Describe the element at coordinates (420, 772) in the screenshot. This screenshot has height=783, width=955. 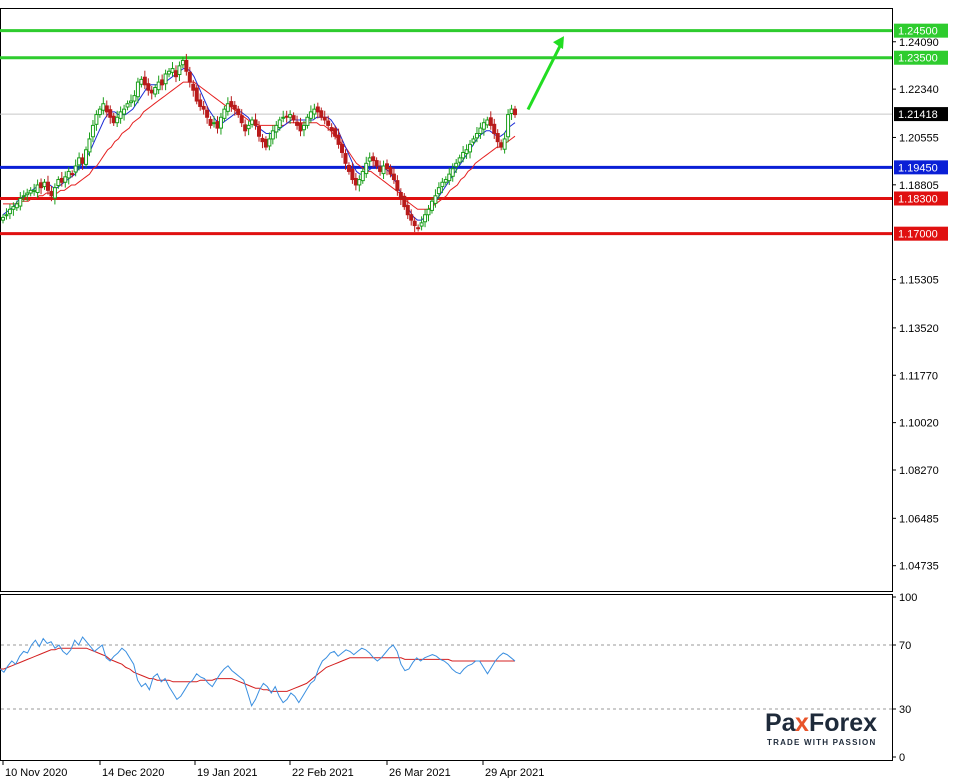
I see `time-tick-label: 26 Mar 2021` at that location.